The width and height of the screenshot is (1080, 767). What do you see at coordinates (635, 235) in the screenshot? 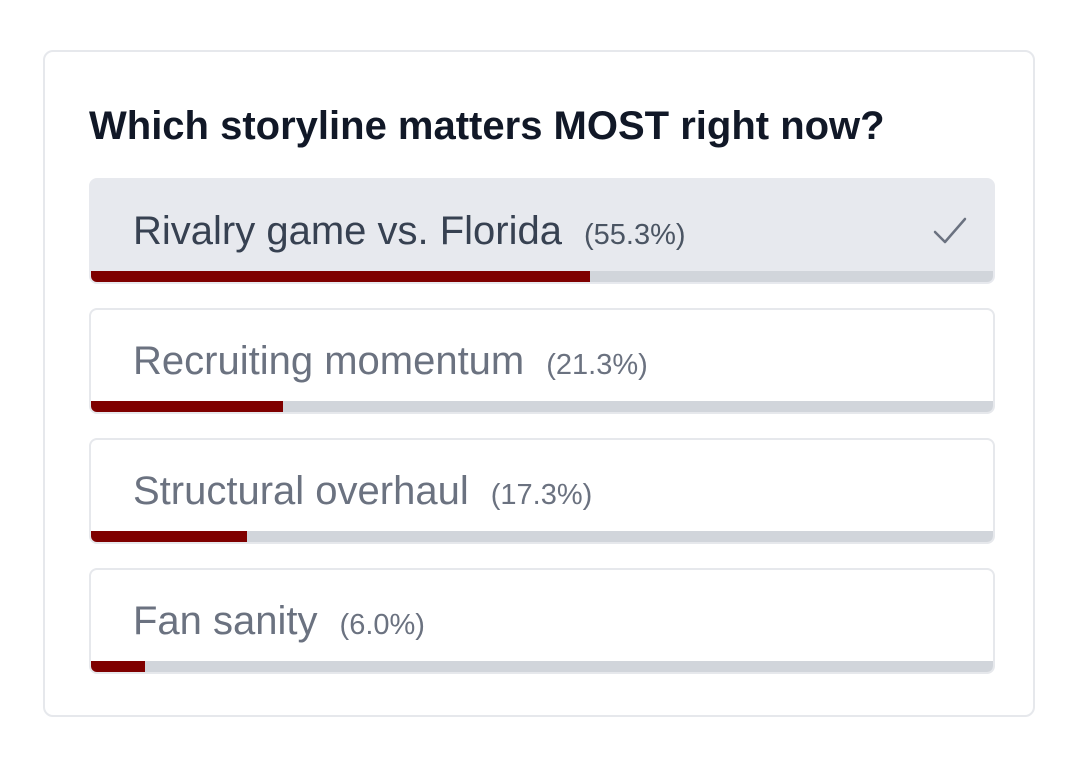
I see `option-percent: (55.3%)` at bounding box center [635, 235].